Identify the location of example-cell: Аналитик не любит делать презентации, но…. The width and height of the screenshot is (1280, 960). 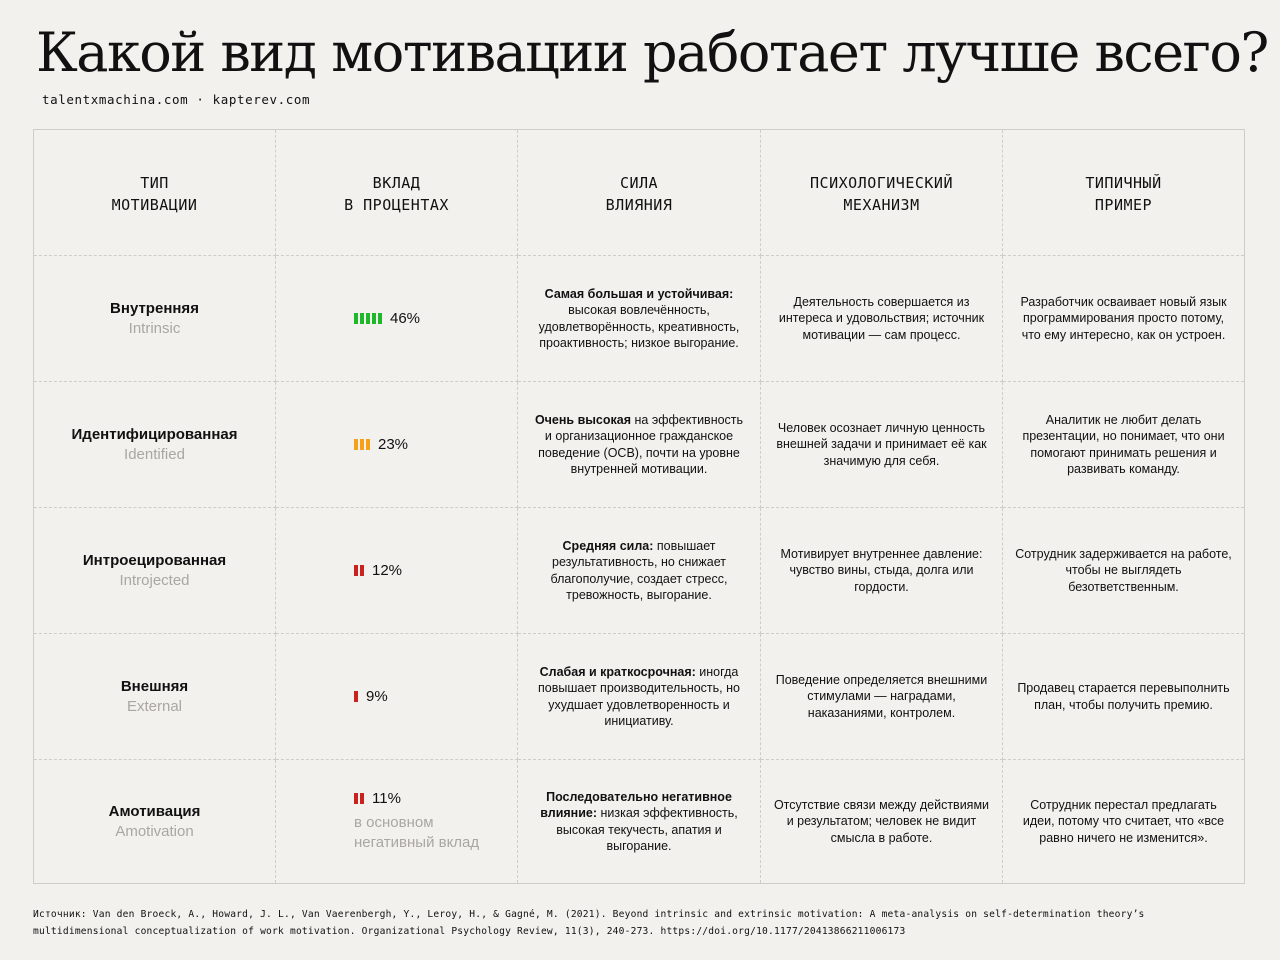
(1123, 445).